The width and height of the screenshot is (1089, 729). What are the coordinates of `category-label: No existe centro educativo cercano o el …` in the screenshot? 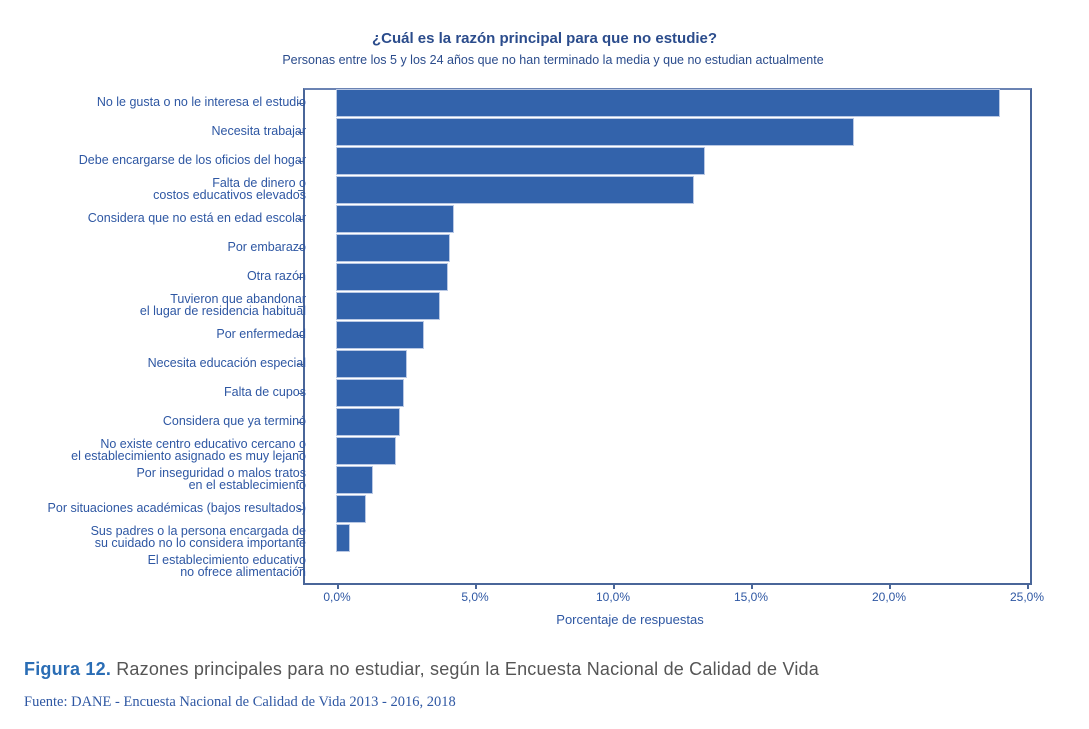 It's located at (188, 450).